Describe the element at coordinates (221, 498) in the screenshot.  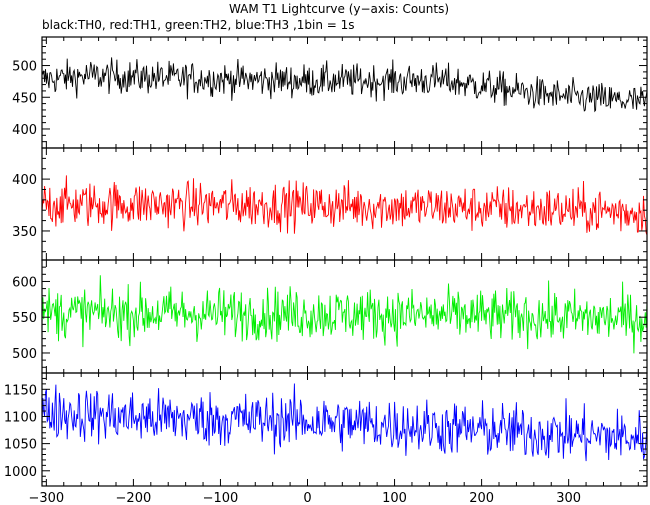
I see `x-tick-label: −100` at that location.